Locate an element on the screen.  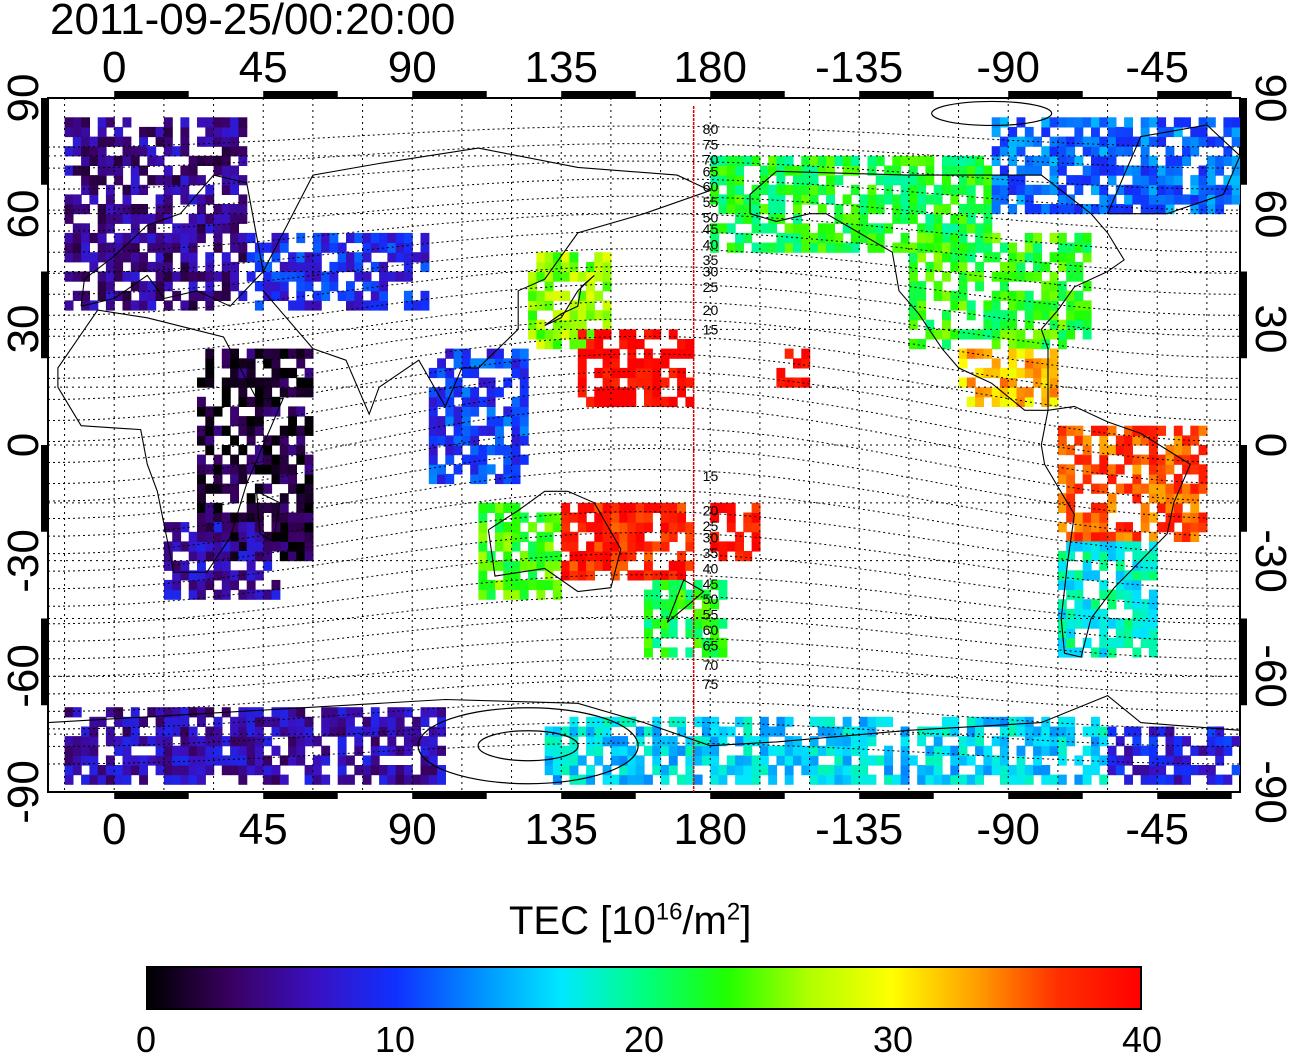
lon-tick-label: 90 is located at coordinates (412, 829).